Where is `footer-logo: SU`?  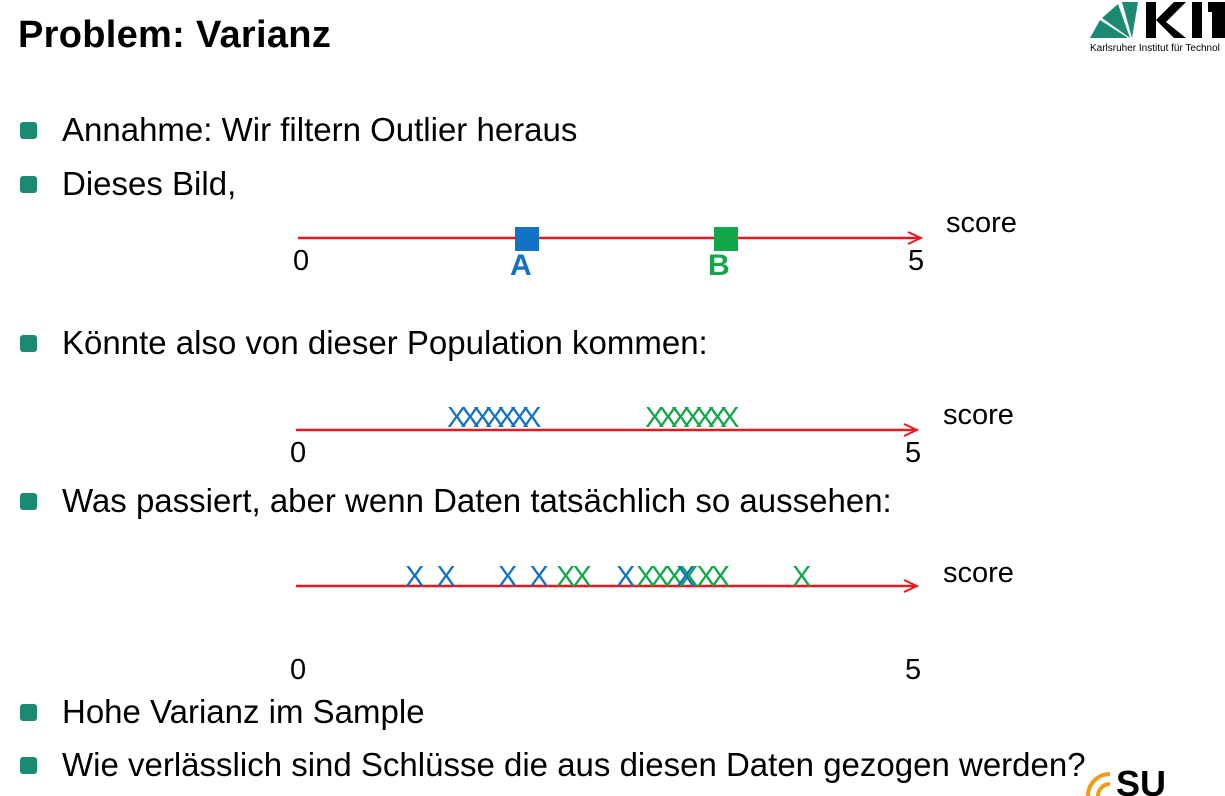
footer-logo: SU is located at coordinates (1126, 779).